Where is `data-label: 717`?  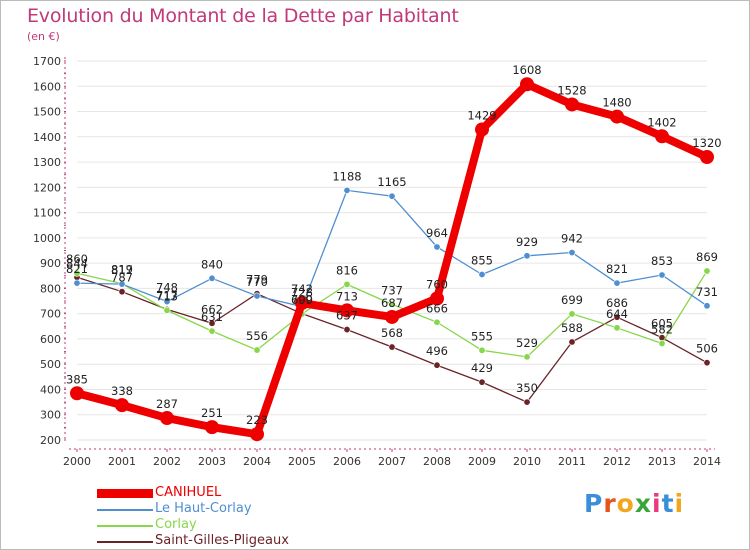 data-label: 717 is located at coordinates (167, 295).